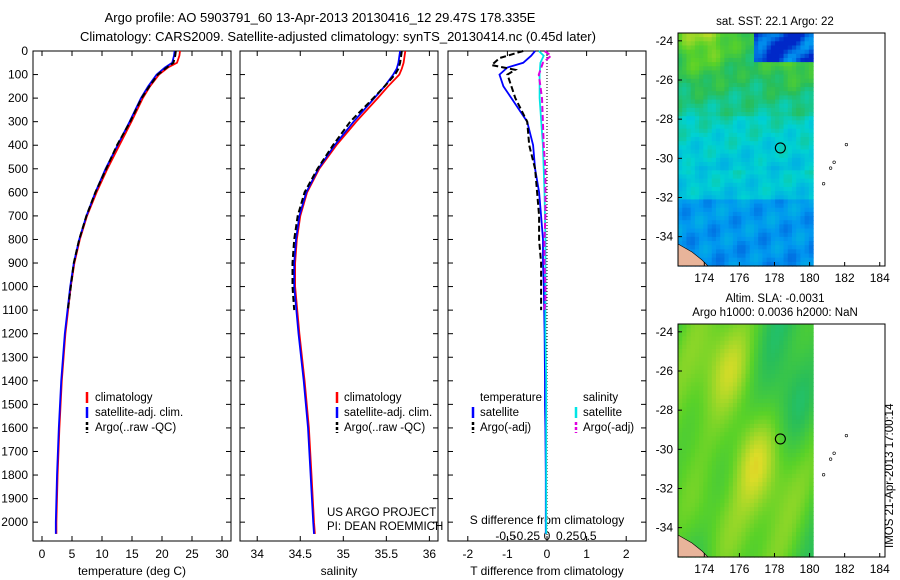  Describe the element at coordinates (72, 554) in the screenshot. I see `x-tick-label: 5` at that location.